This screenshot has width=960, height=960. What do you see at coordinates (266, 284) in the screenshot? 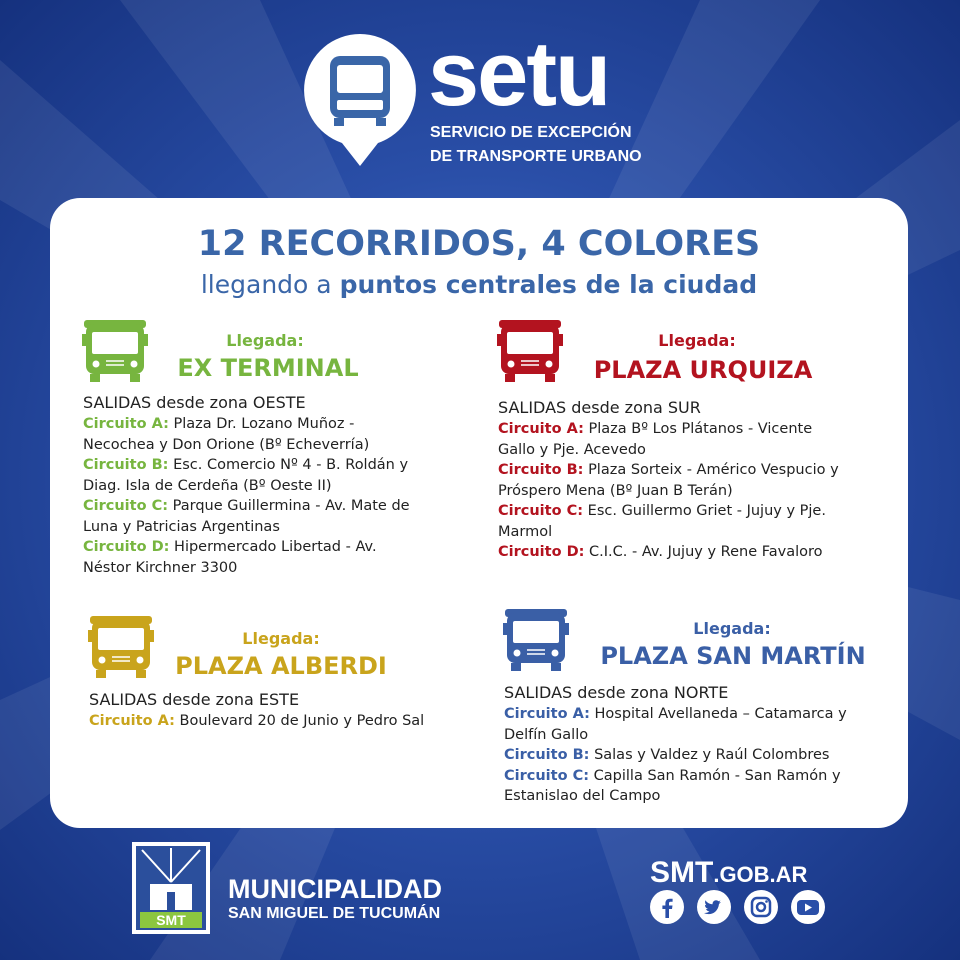
I see `subtitle-prefix: llegando a` at bounding box center [266, 284].